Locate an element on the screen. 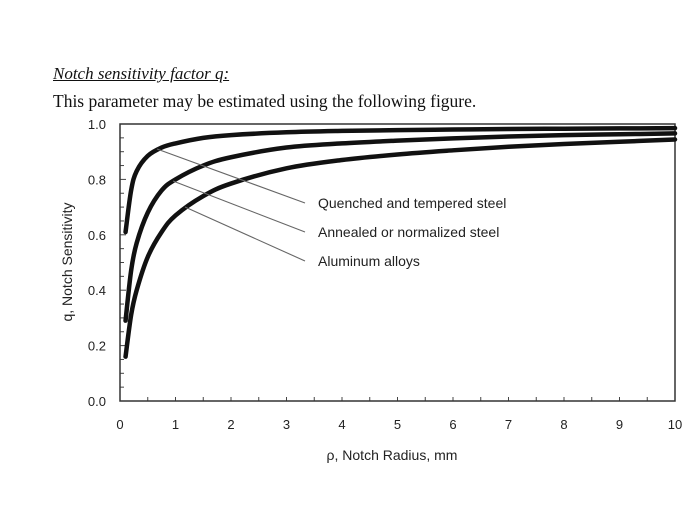 The width and height of the screenshot is (700, 528). x-tick-label: 5 is located at coordinates (397, 424).